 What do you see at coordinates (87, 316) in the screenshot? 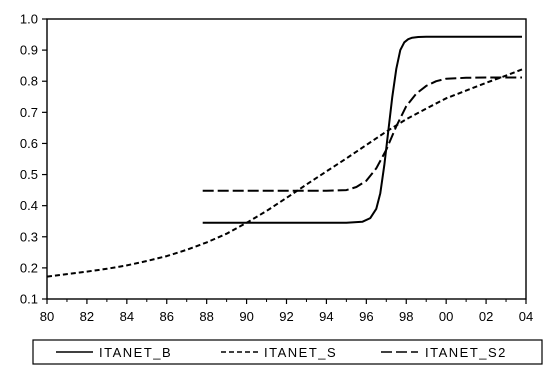
I see `x-tick-label: 82` at bounding box center [87, 316].